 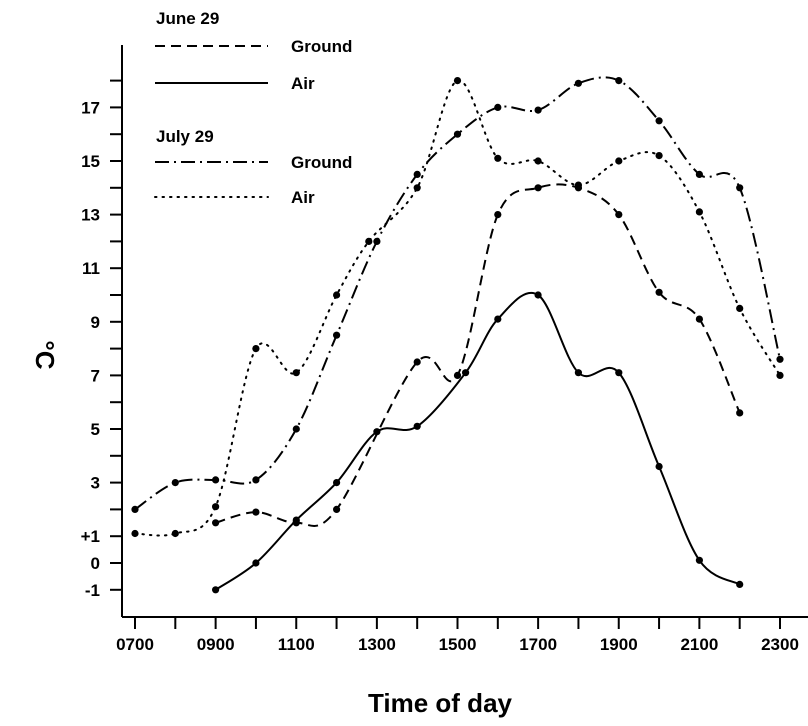 What do you see at coordinates (91, 268) in the screenshot?
I see `y-tick-label: 11` at bounding box center [91, 268].